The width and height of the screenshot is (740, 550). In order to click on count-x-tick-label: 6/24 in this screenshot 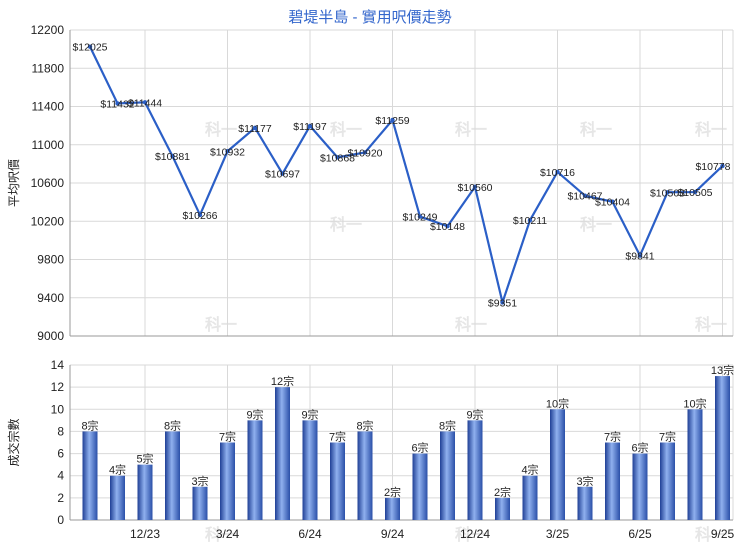, I will do `click(310, 534)`.